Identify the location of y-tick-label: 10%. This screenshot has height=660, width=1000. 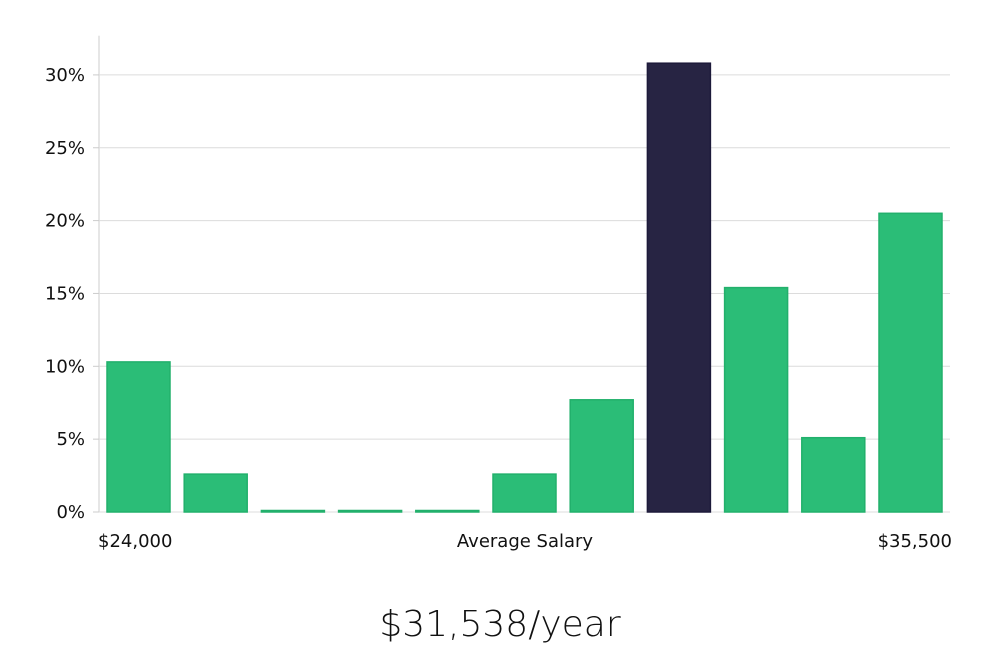
(65, 366).